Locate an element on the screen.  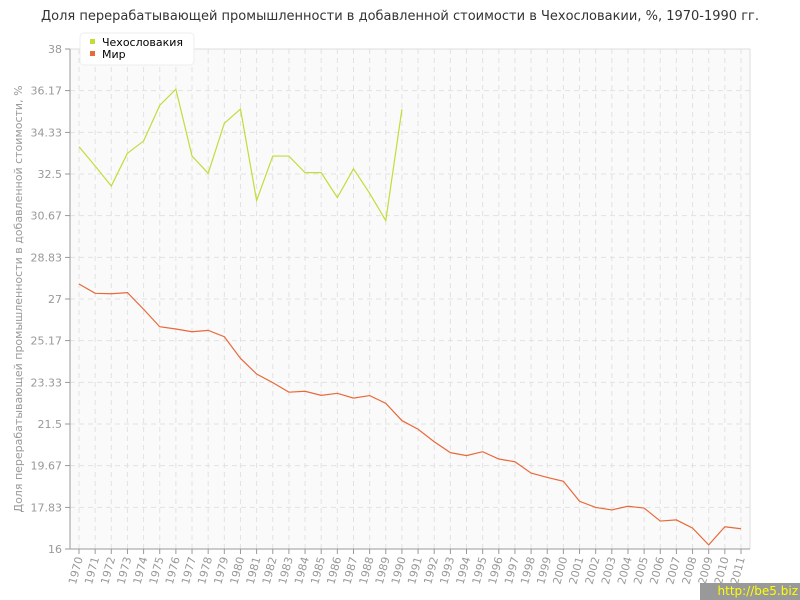
y-tick-label: 16 is located at coordinates (55, 549).